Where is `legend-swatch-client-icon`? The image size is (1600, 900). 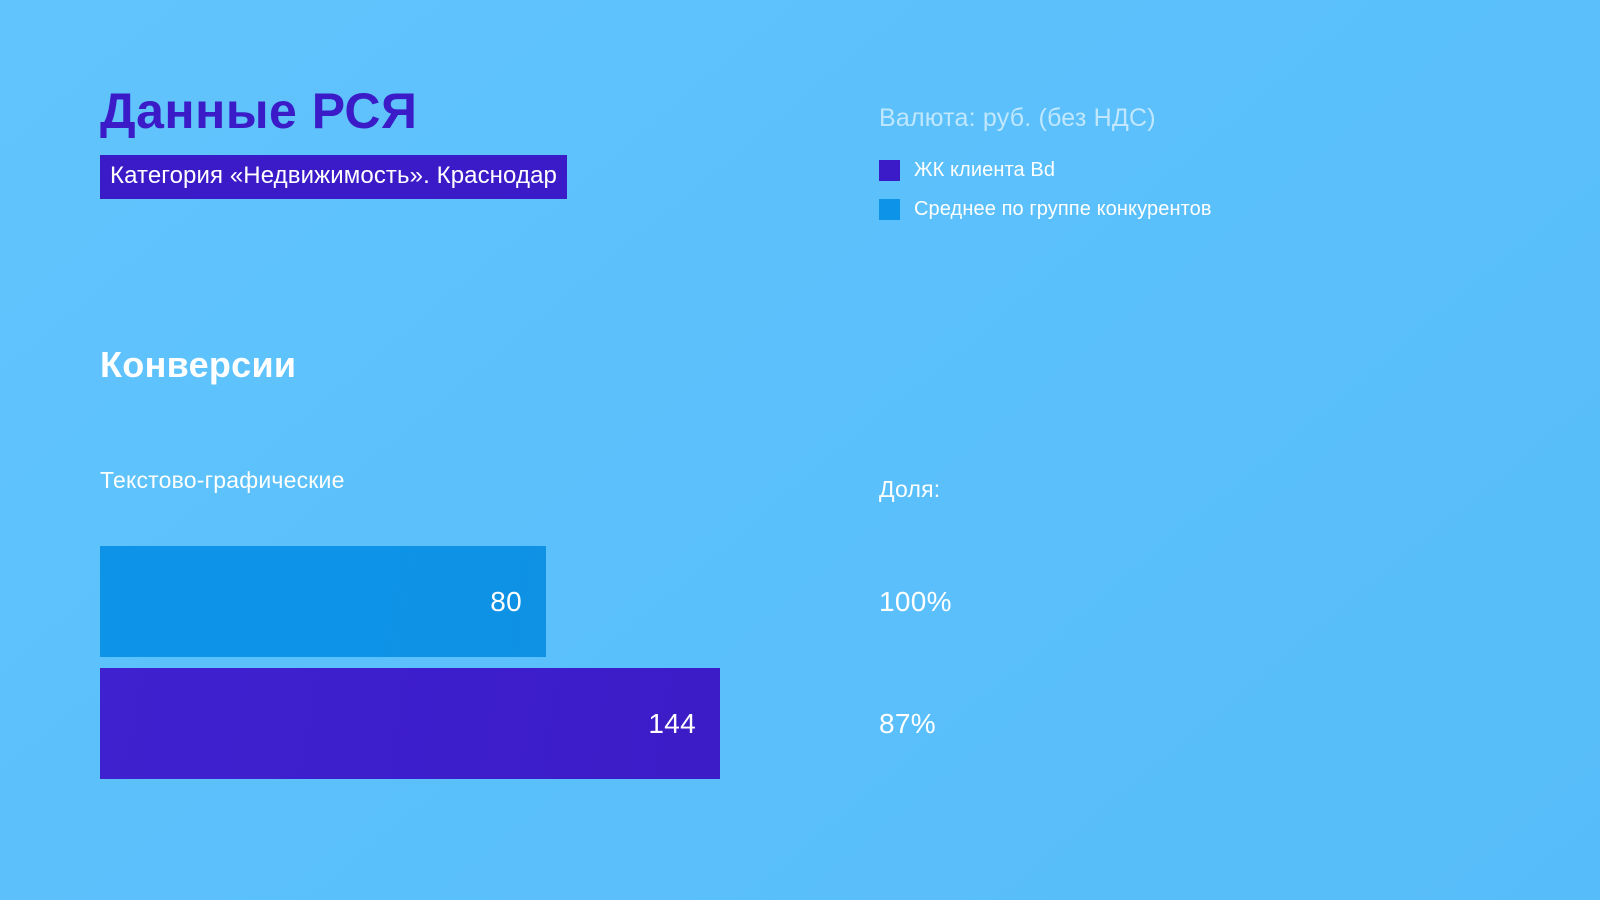
legend-swatch-client-icon is located at coordinates (889, 170).